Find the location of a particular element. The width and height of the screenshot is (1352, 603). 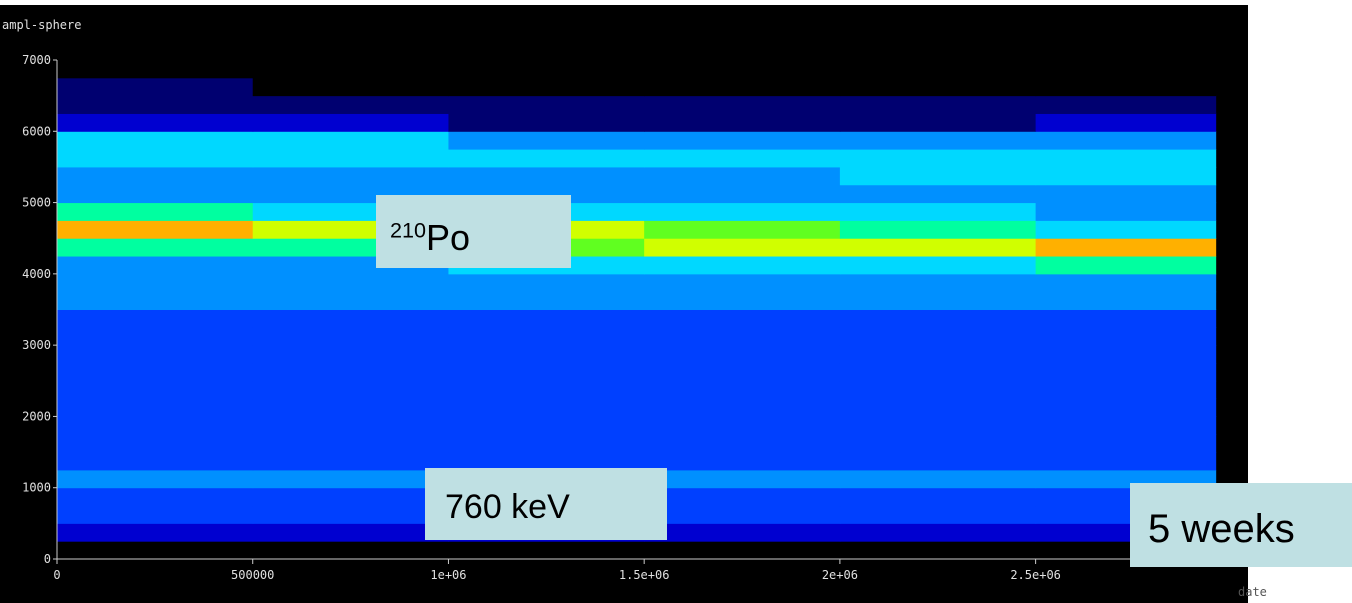

y-tick-label: 4000 is located at coordinates (36, 274).